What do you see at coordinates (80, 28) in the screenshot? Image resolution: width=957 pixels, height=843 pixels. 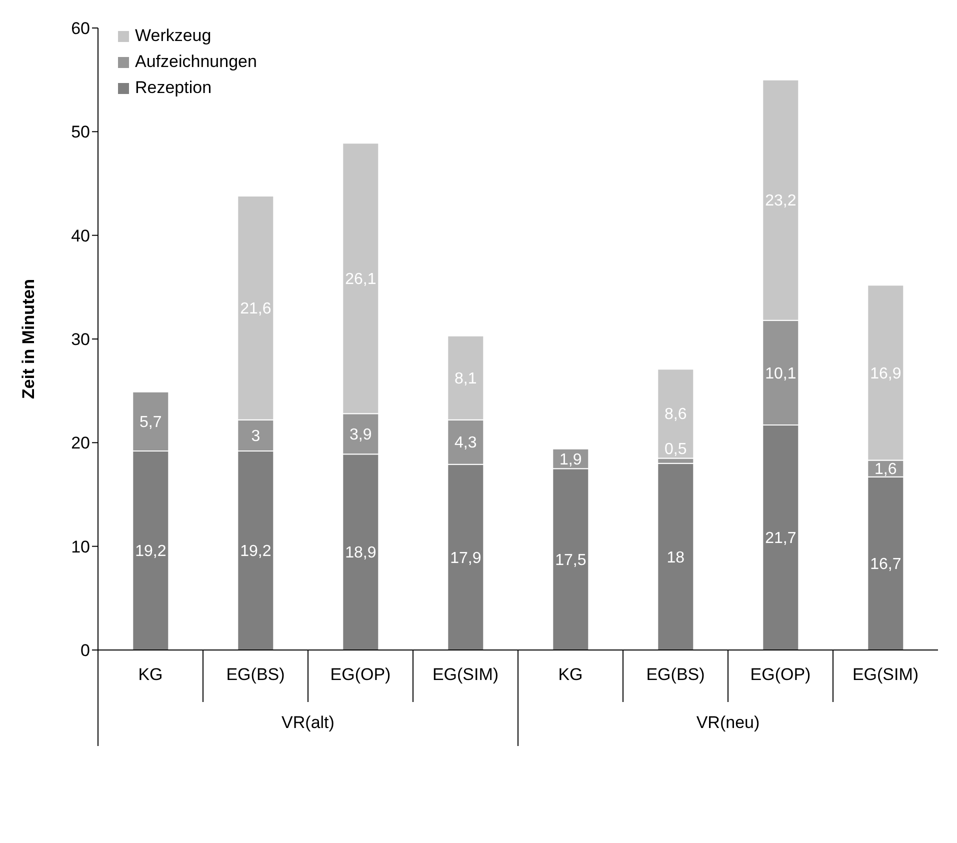 I see `y-tick-label: 60` at bounding box center [80, 28].